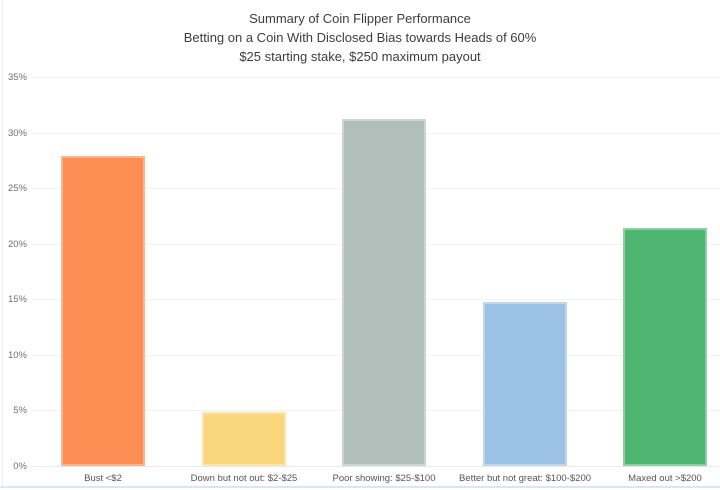  I want to click on chart-title-line-1: Summary of Coin Flipper Performance, so click(360, 18).